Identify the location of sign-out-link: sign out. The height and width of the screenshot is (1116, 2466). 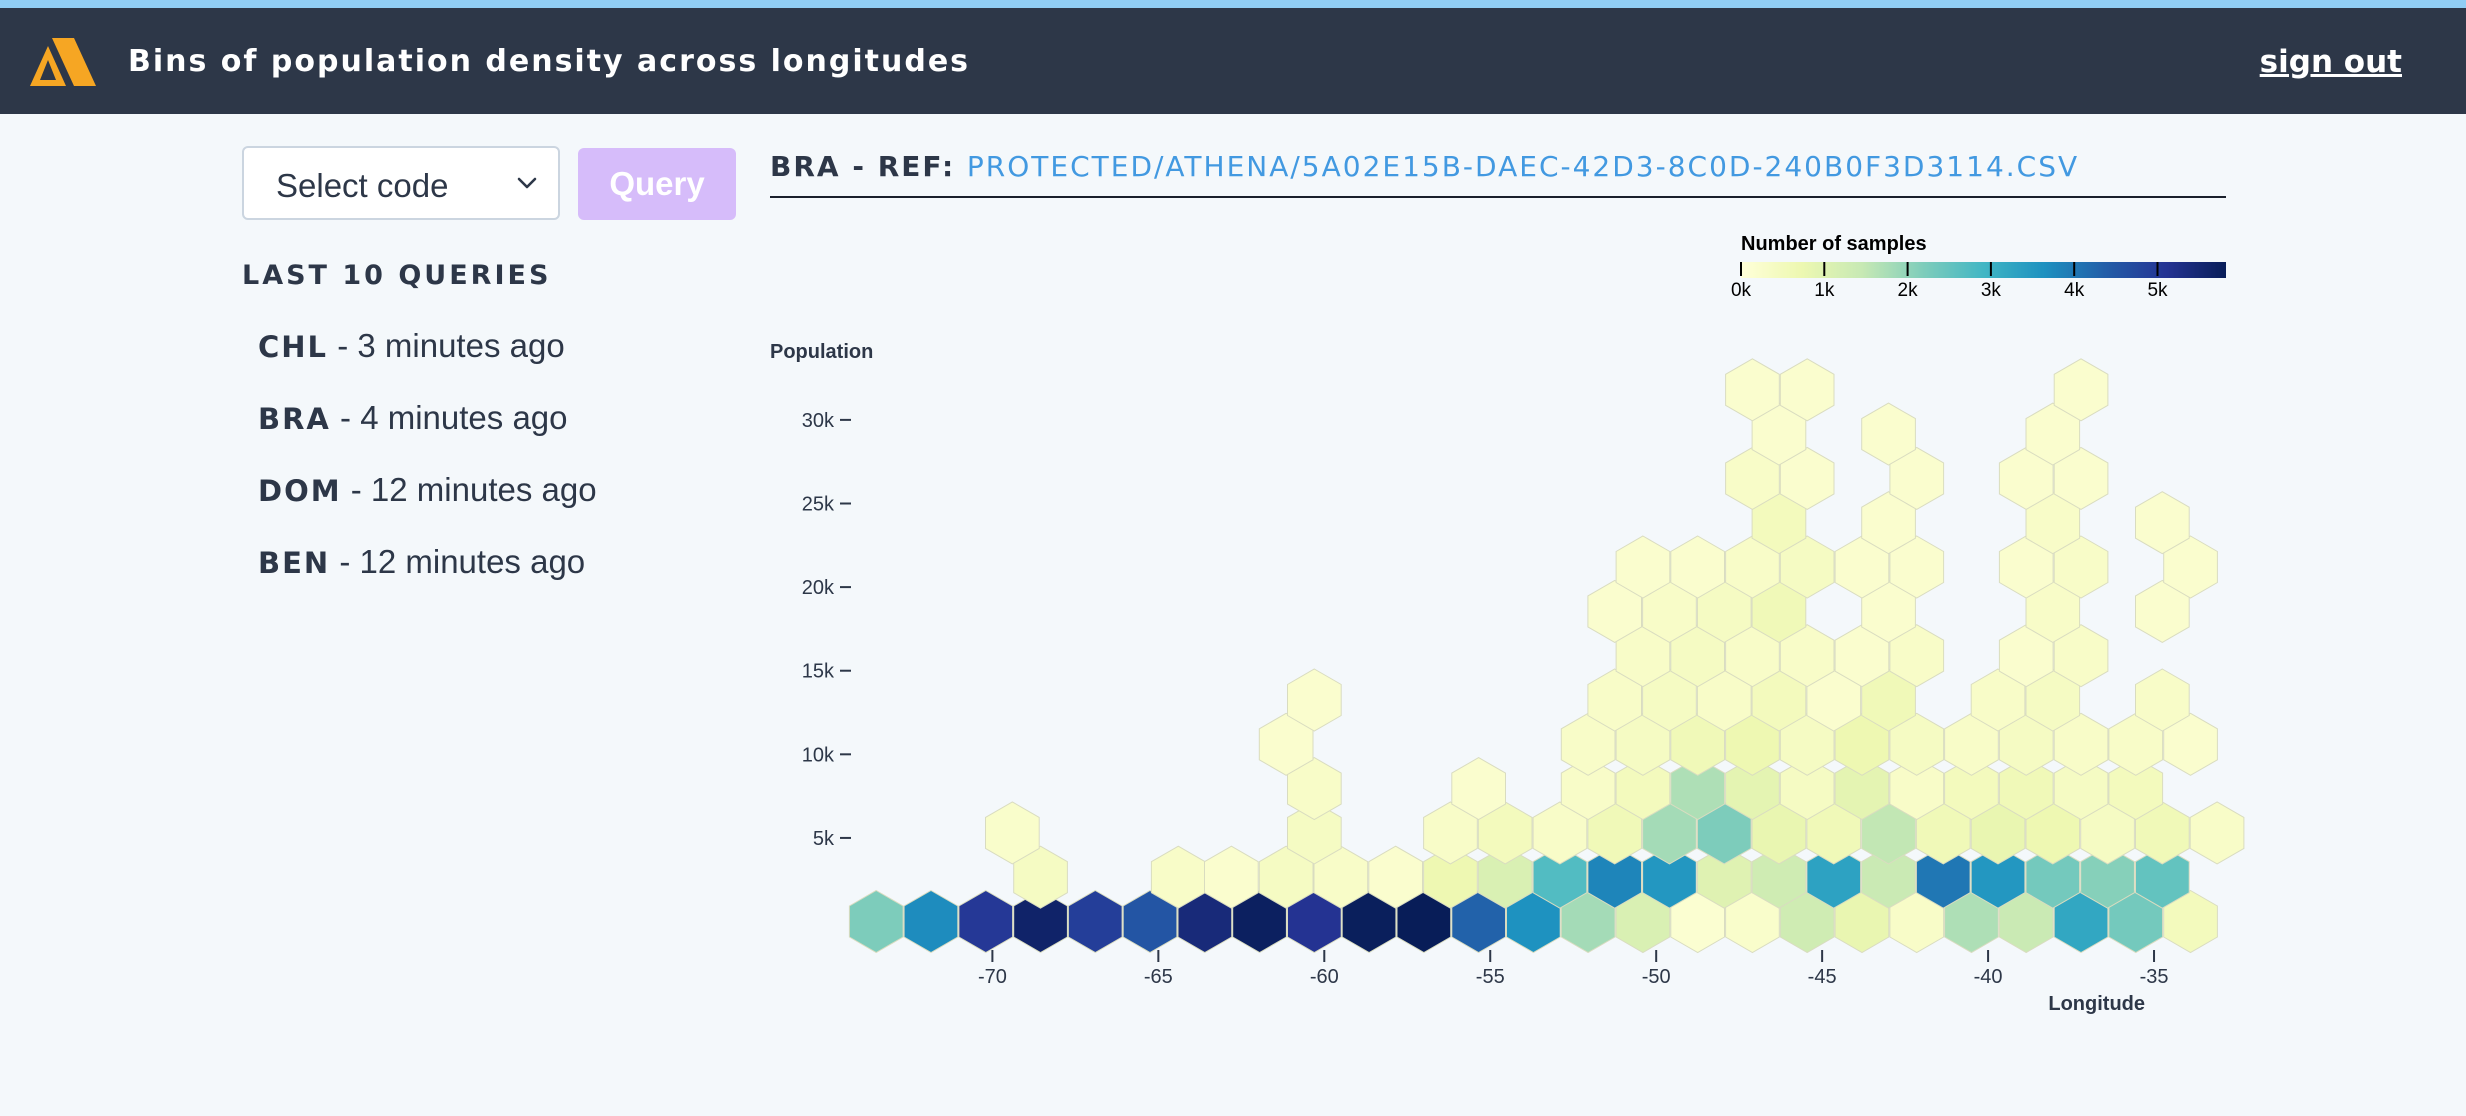
(2330, 62).